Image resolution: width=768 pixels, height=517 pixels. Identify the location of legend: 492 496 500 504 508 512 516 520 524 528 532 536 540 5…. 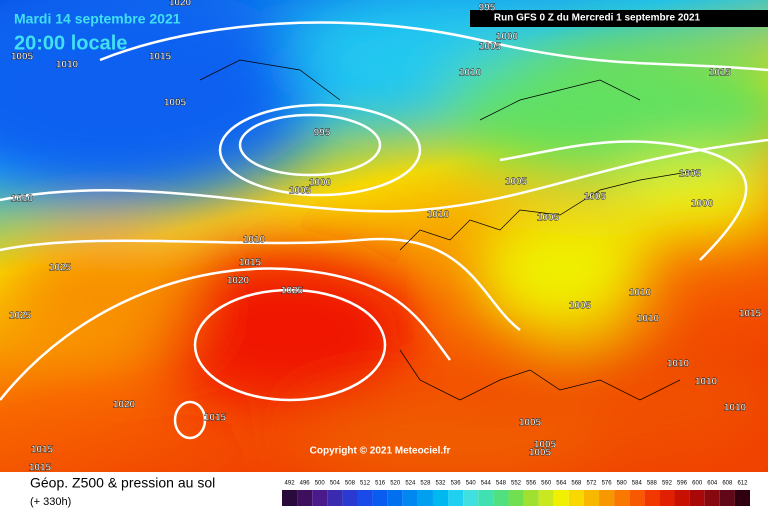
(516, 493).